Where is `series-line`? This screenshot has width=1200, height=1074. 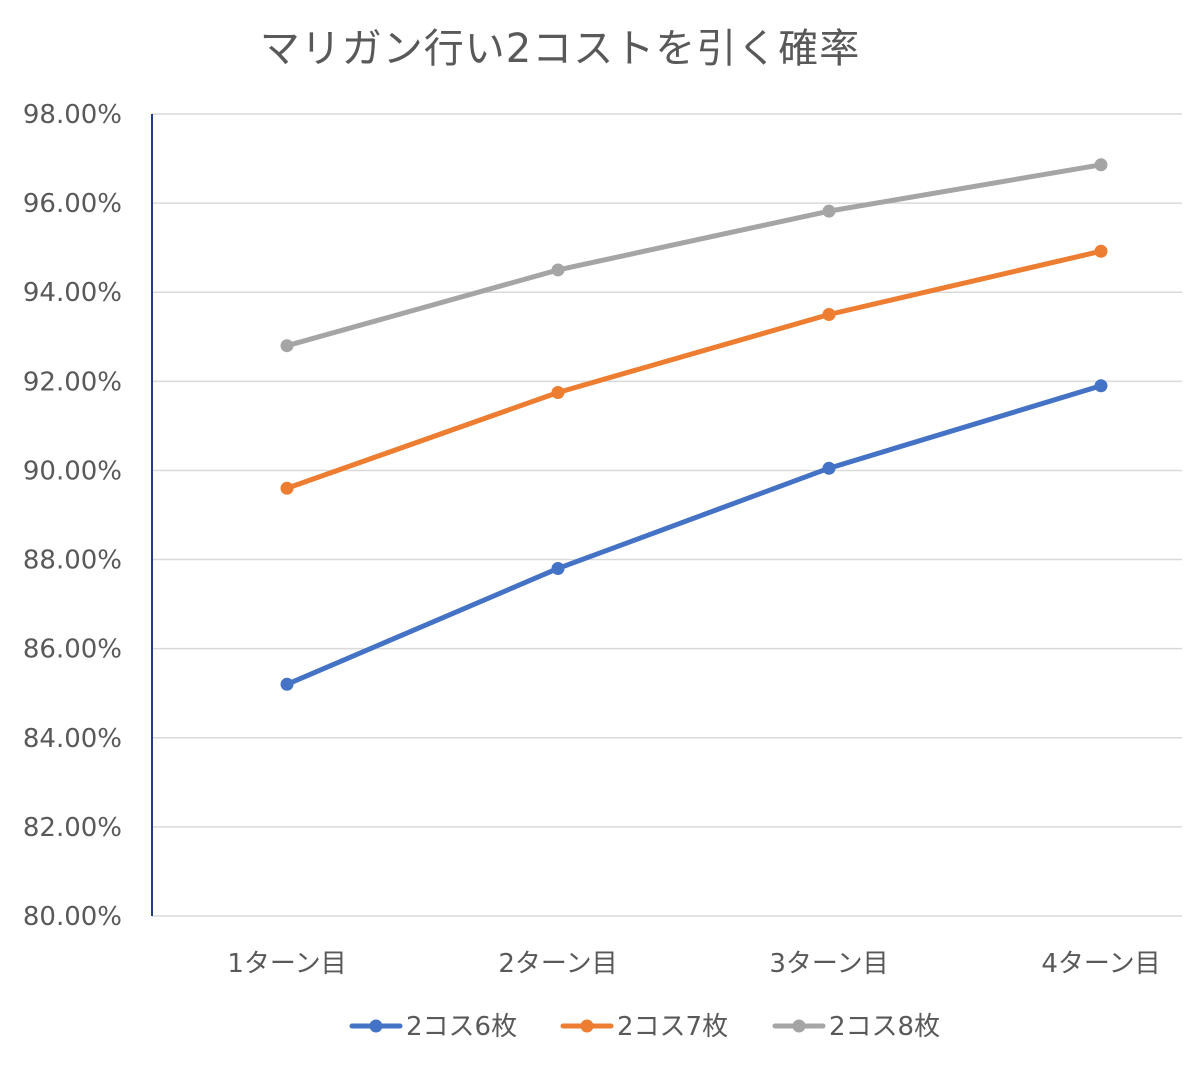
series-line is located at coordinates (694, 255).